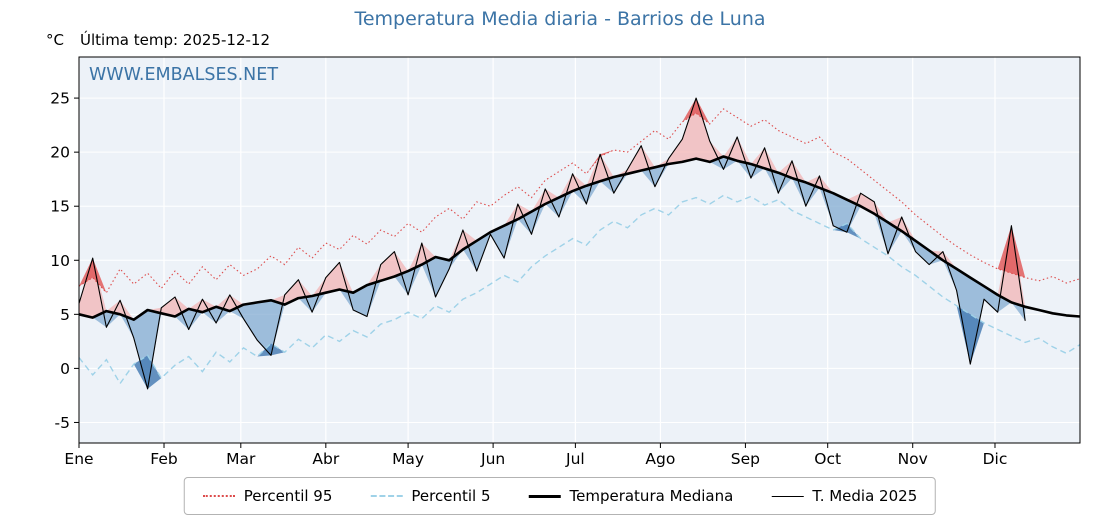 The width and height of the screenshot is (1120, 515). What do you see at coordinates (175, 40) in the screenshot?
I see `last-temp-label: Última temp: 2025-12-12` at bounding box center [175, 40].